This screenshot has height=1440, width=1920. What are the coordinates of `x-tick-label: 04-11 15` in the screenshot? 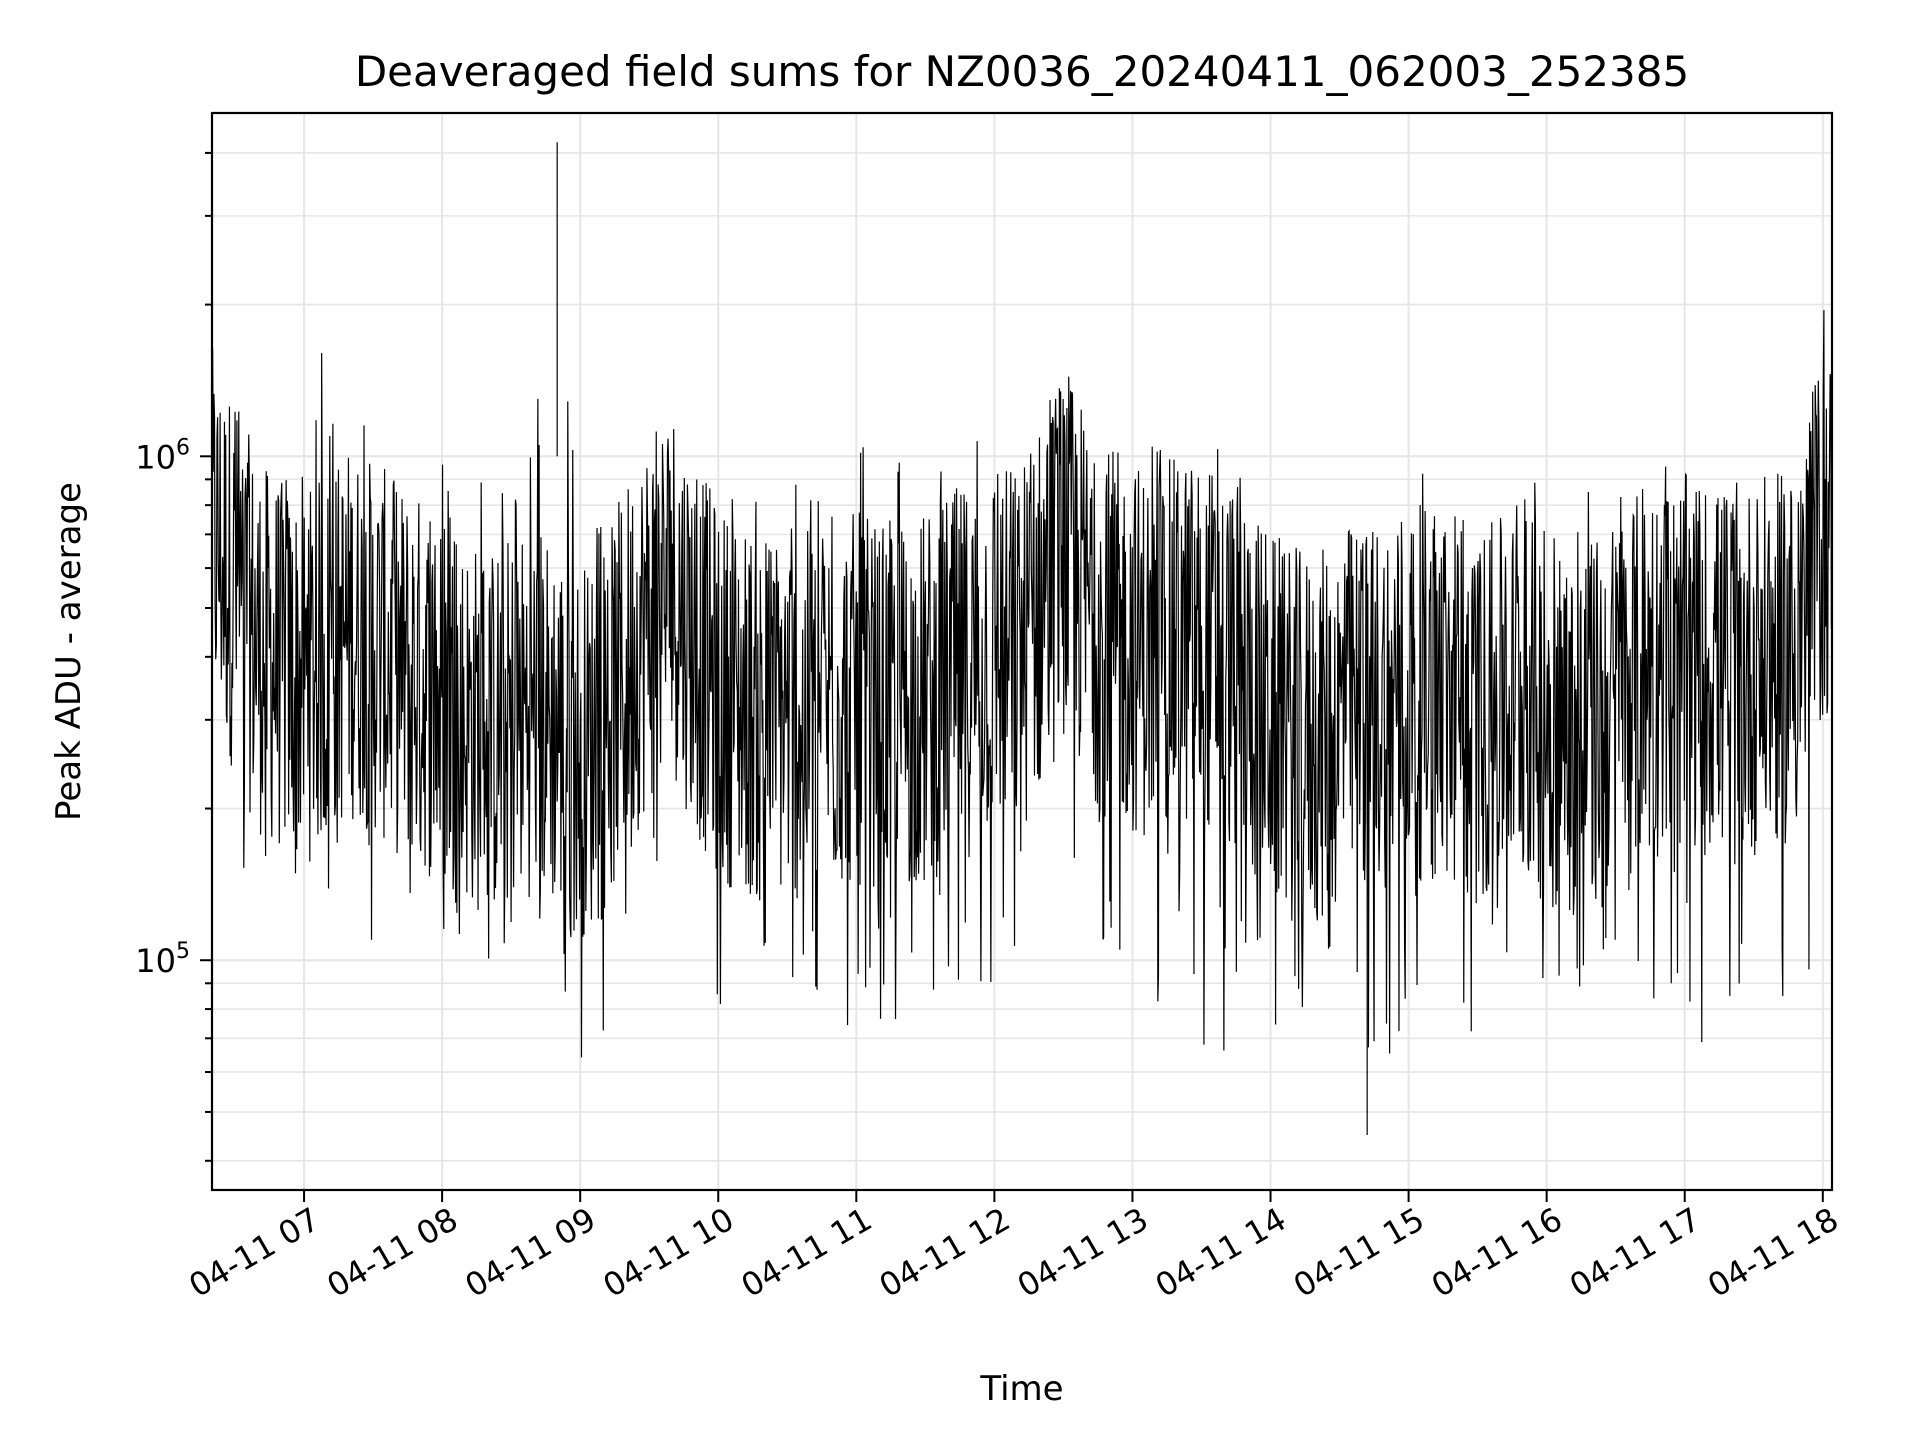 It's located at (1359, 1252).